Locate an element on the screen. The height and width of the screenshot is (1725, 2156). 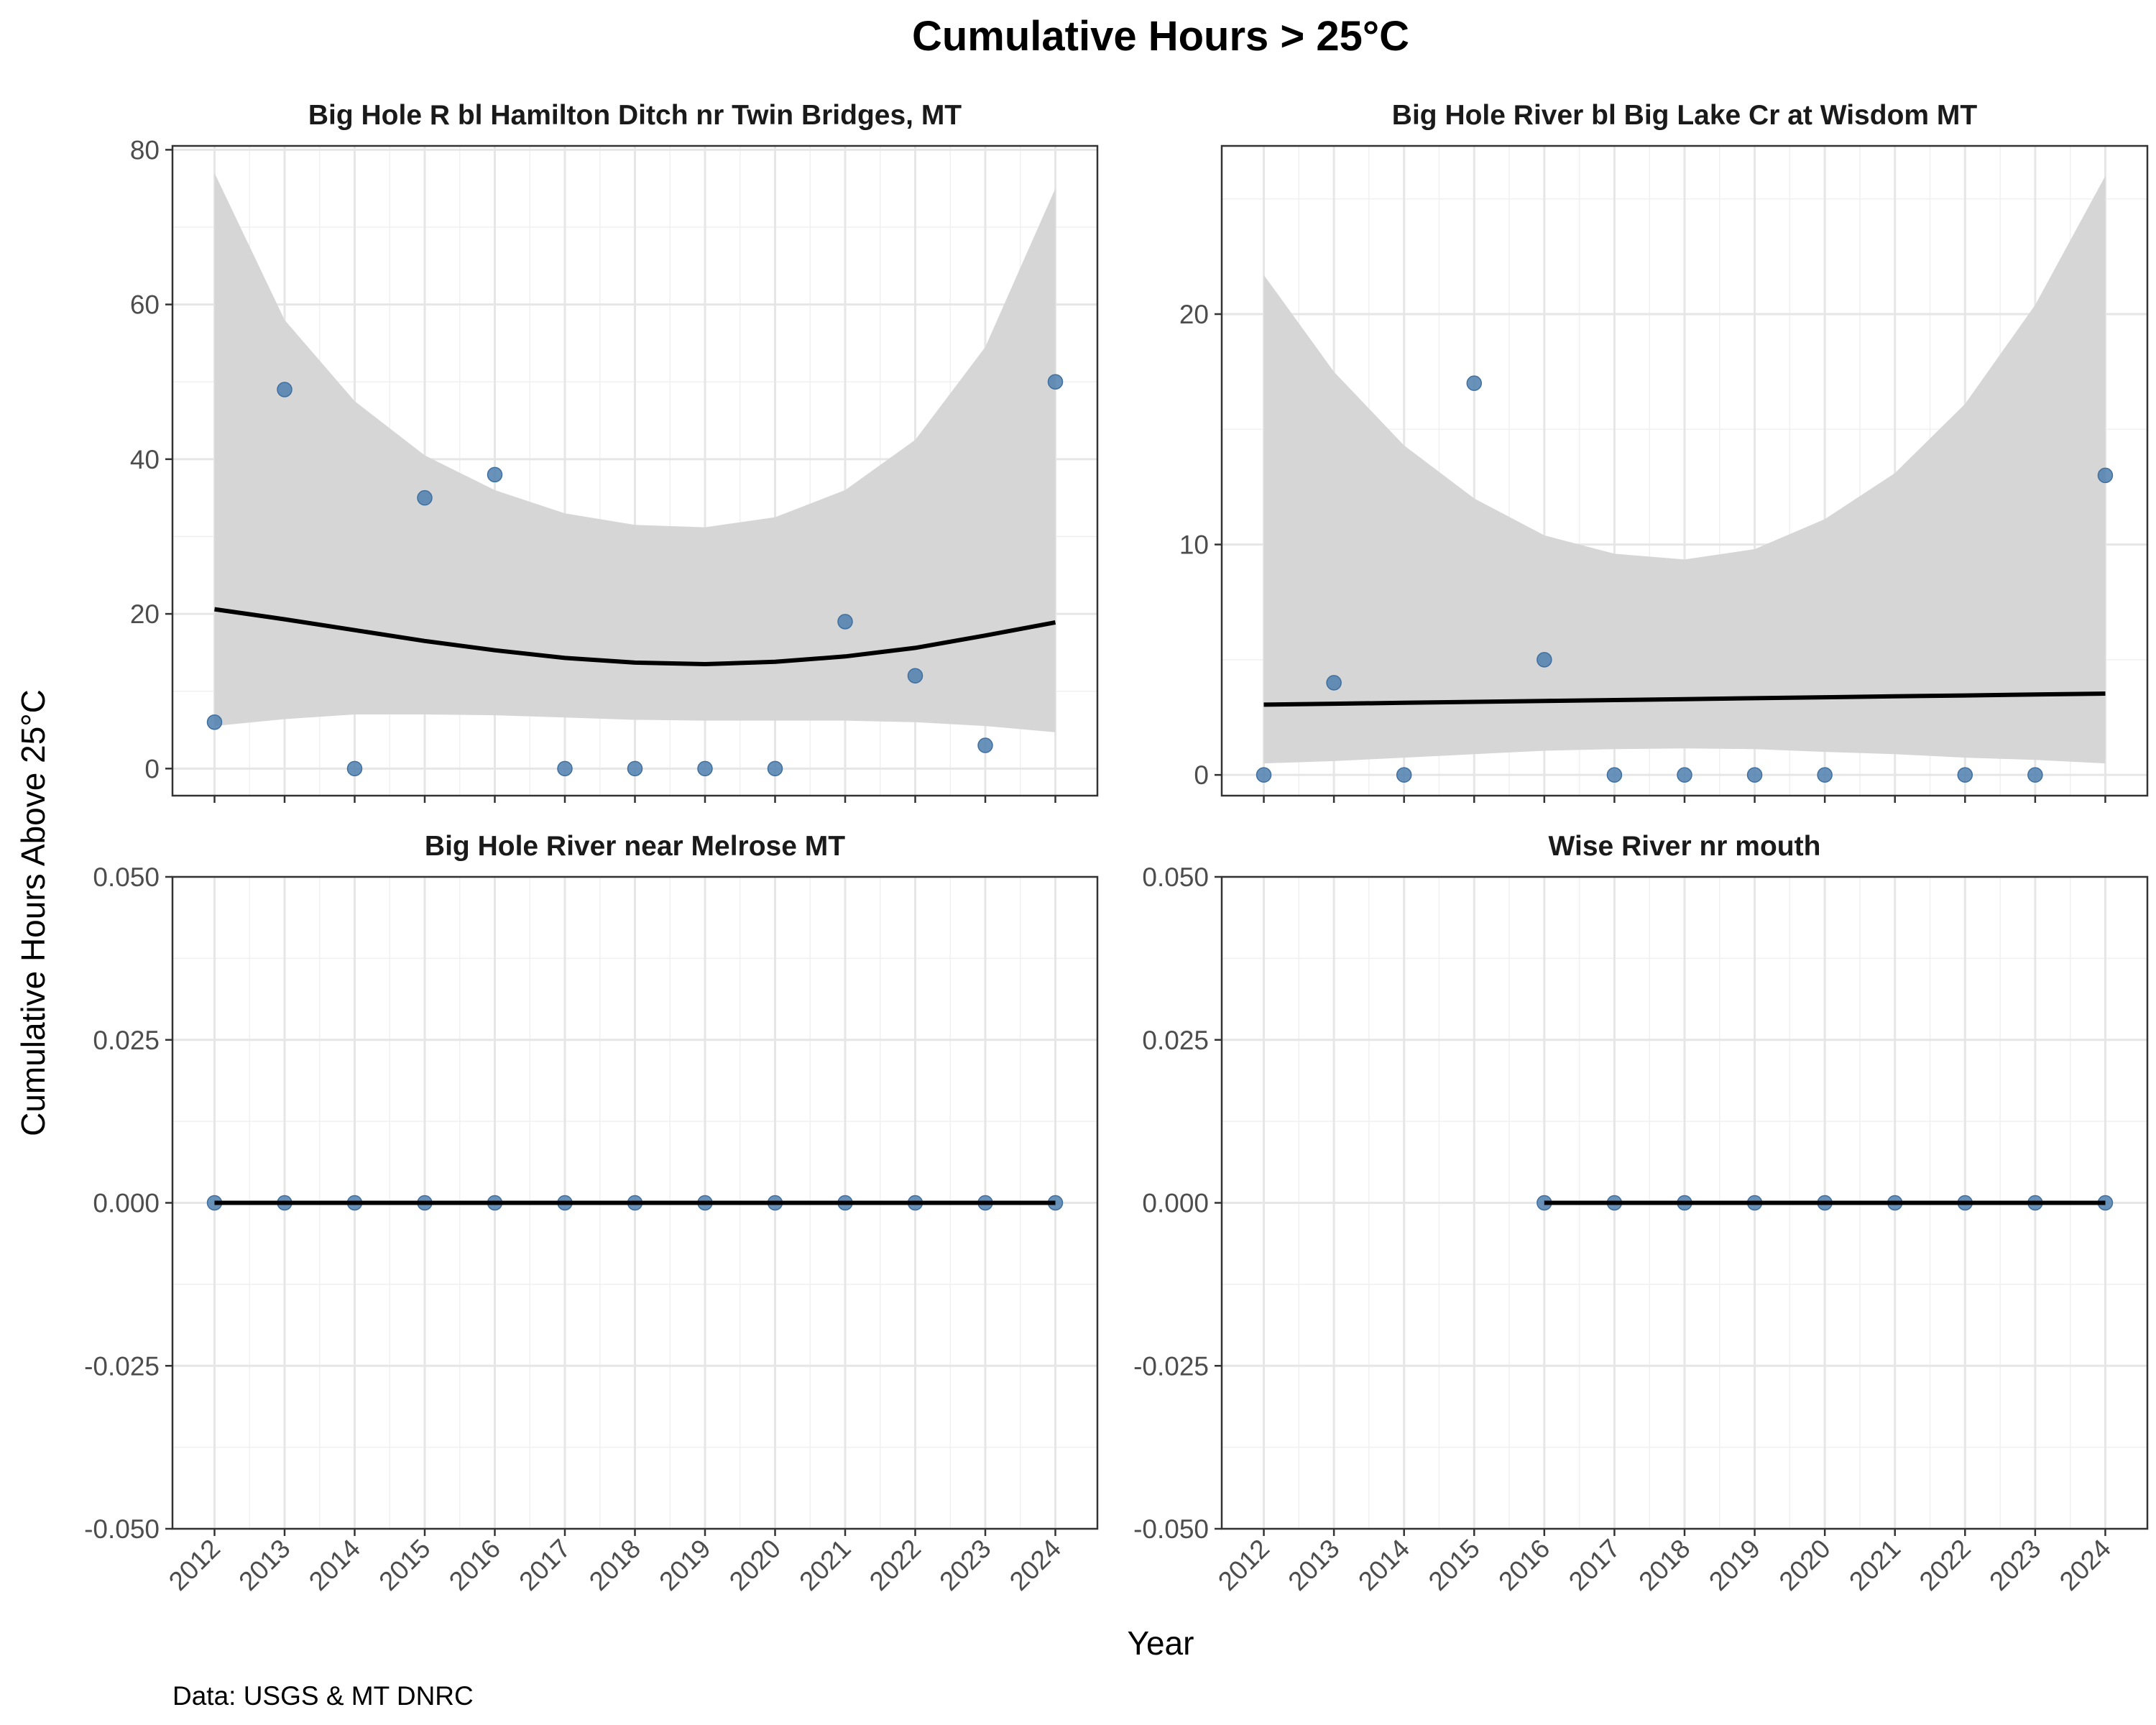
y-axis-title: Cumulative Hours Above 25°C is located at coordinates (33, 912).